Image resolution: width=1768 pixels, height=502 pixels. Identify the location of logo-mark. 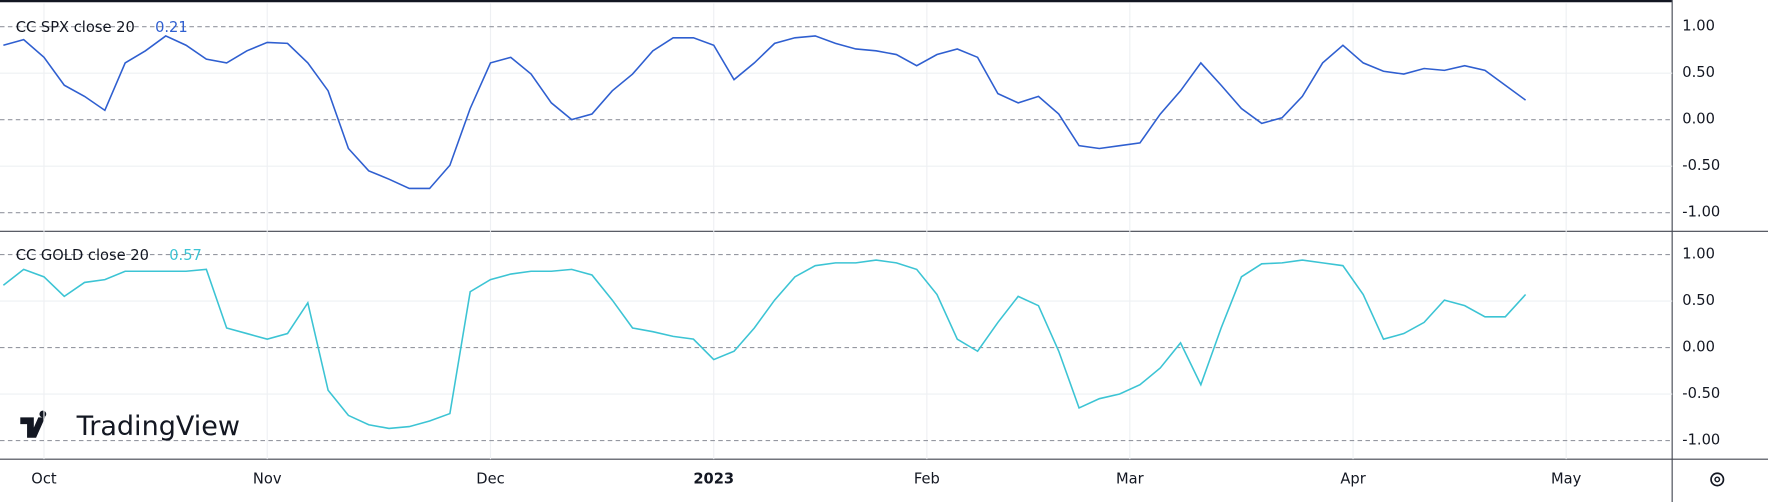
(33, 424).